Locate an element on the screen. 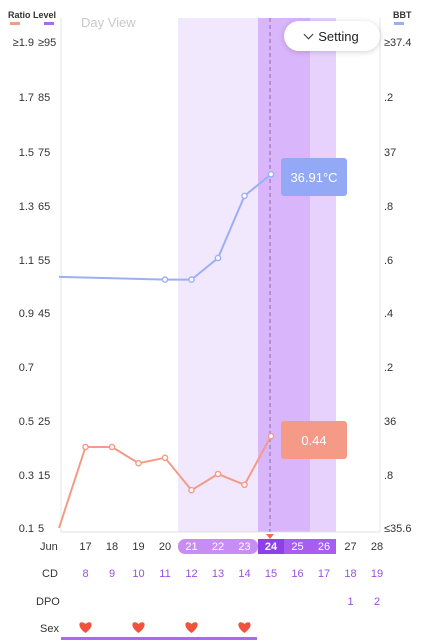  date-label: 21 is located at coordinates (191, 547).